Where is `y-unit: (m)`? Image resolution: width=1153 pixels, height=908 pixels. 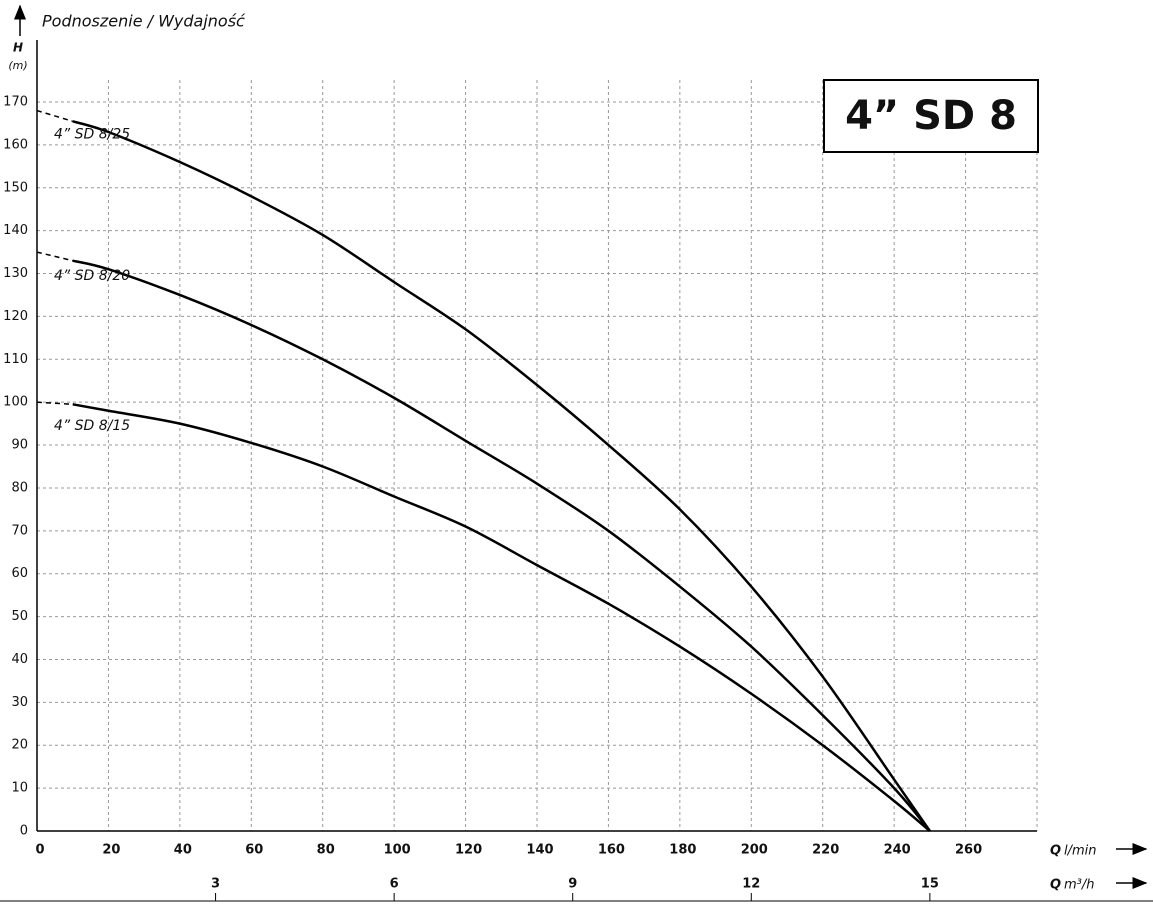 y-unit: (m) is located at coordinates (17, 65).